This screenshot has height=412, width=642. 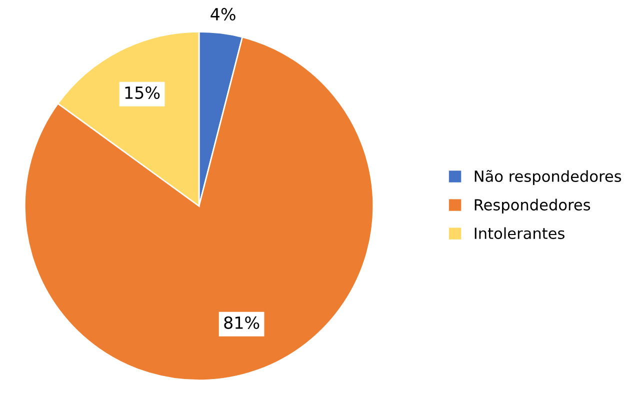 What do you see at coordinates (548, 177) in the screenshot?
I see `legend-label: Não respondedores` at bounding box center [548, 177].